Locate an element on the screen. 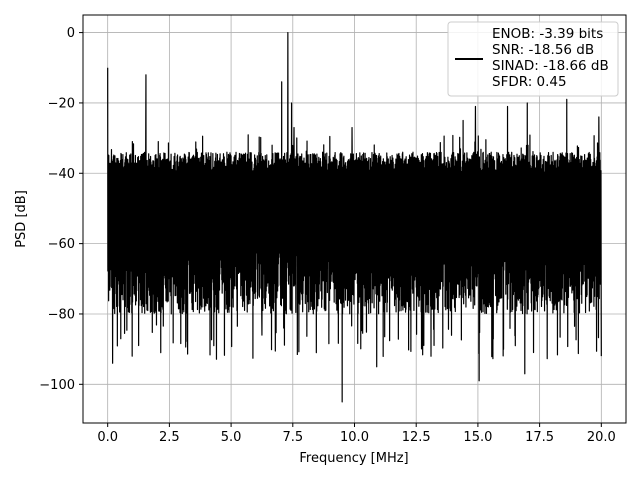 The height and width of the screenshot is (480, 640). y-tick-label: −60 is located at coordinates (61, 244).